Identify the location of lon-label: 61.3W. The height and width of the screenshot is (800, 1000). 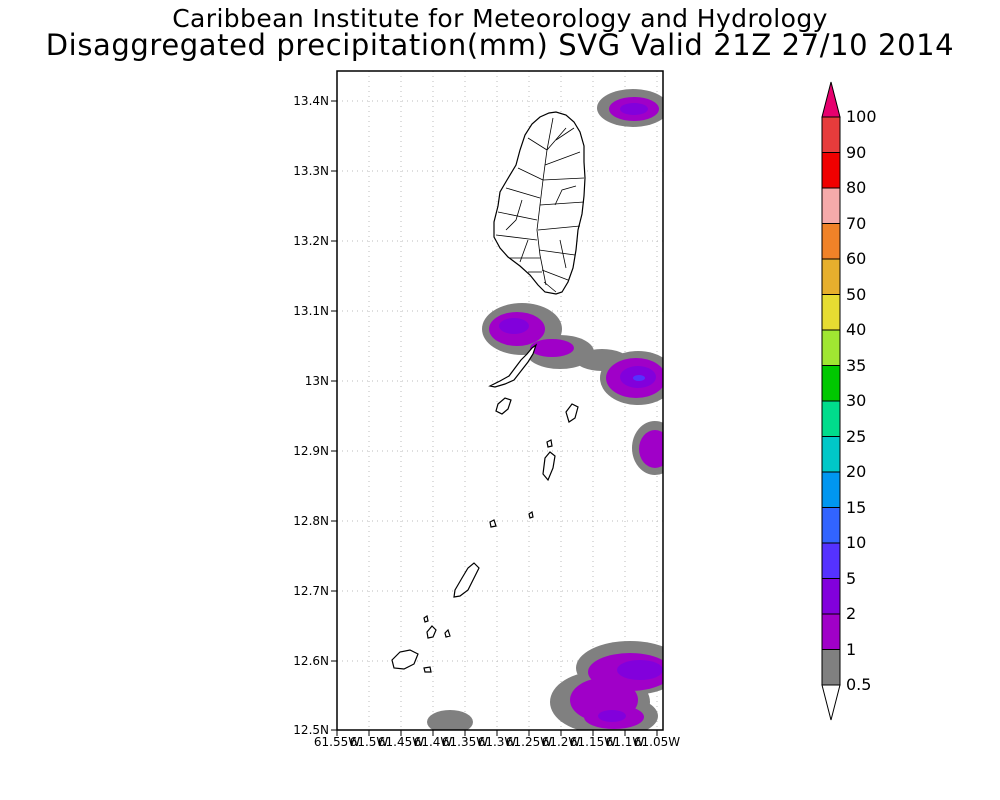
(497, 742).